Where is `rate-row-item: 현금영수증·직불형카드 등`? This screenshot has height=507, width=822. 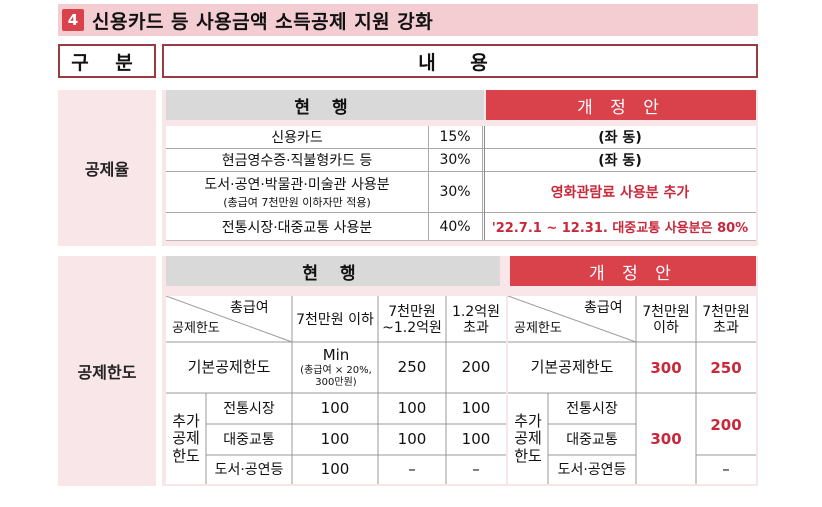
rate-row-item: 현금영수증·직불형카드 등 is located at coordinates (297, 161).